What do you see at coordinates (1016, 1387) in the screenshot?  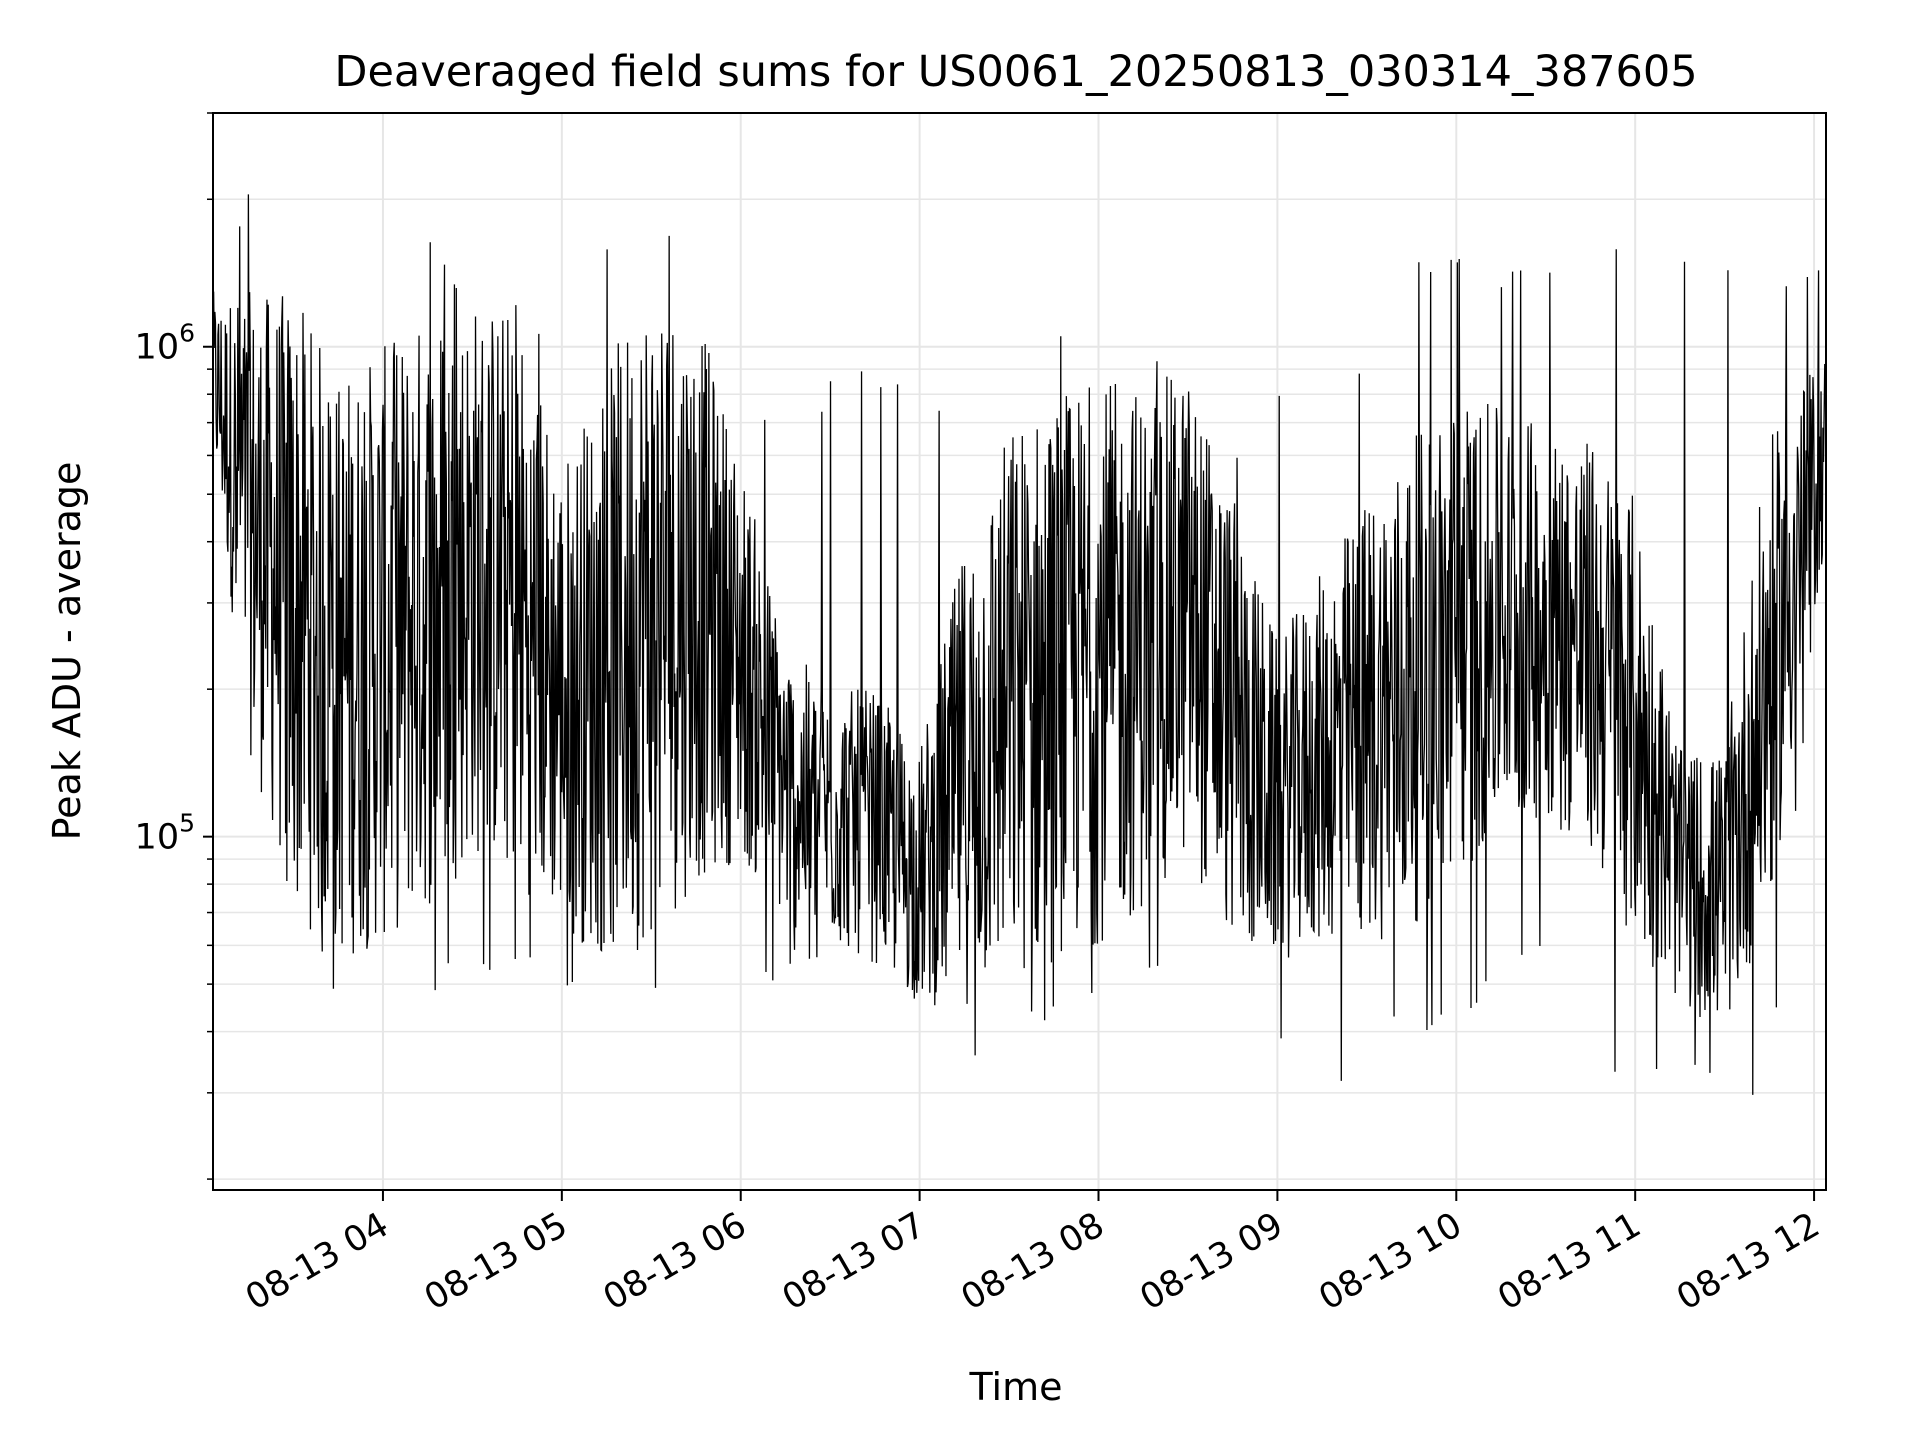 I see `x-axis-label: Time` at bounding box center [1016, 1387].